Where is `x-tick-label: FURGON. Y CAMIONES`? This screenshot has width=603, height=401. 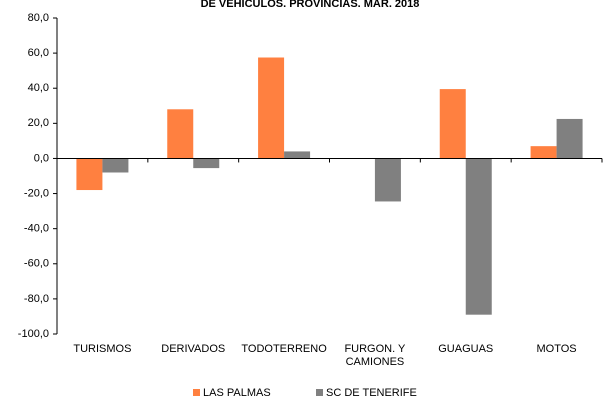 x-tick-label: FURGON. Y CAMIONES is located at coordinates (375, 355).